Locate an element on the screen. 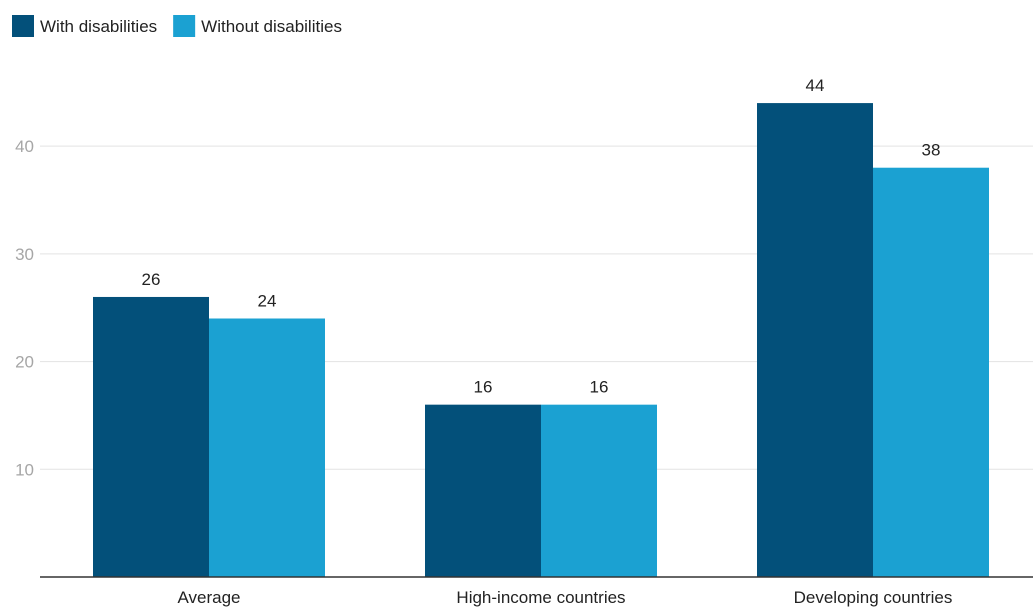 Image resolution: width=1033 pixels, height=608 pixels. value-label-with-disabilities-average: 26 is located at coordinates (151, 279).